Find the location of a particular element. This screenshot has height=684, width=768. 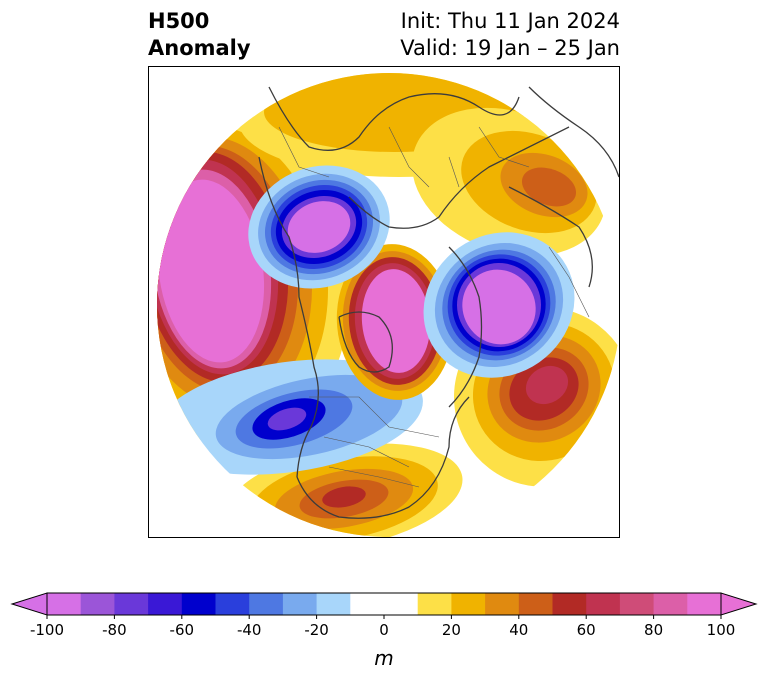

colorbar-extend-min is located at coordinates (29, 604).